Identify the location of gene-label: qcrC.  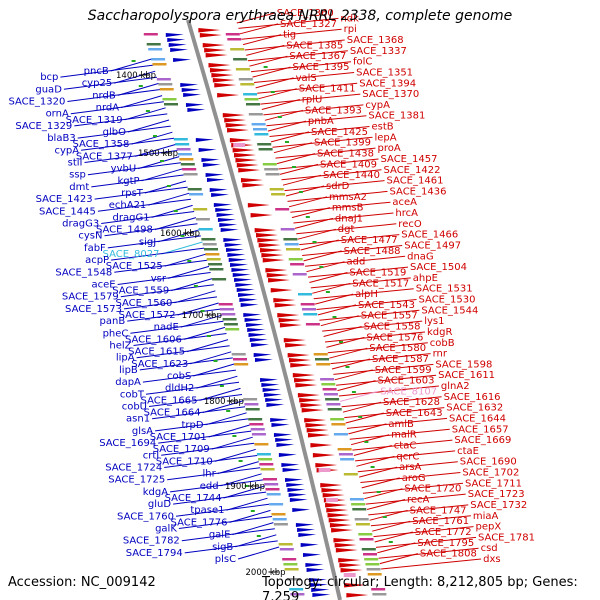
(407, 456).